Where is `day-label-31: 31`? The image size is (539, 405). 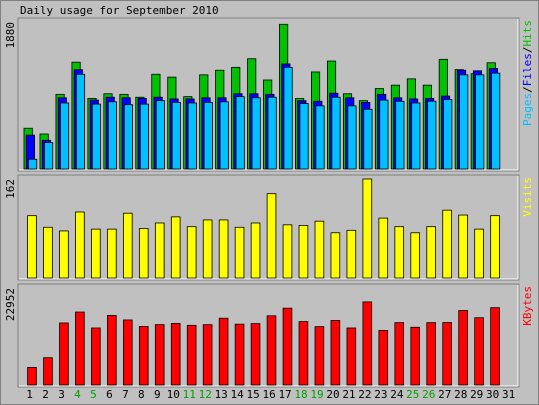
day-label-31: 31 is located at coordinates (508, 394).